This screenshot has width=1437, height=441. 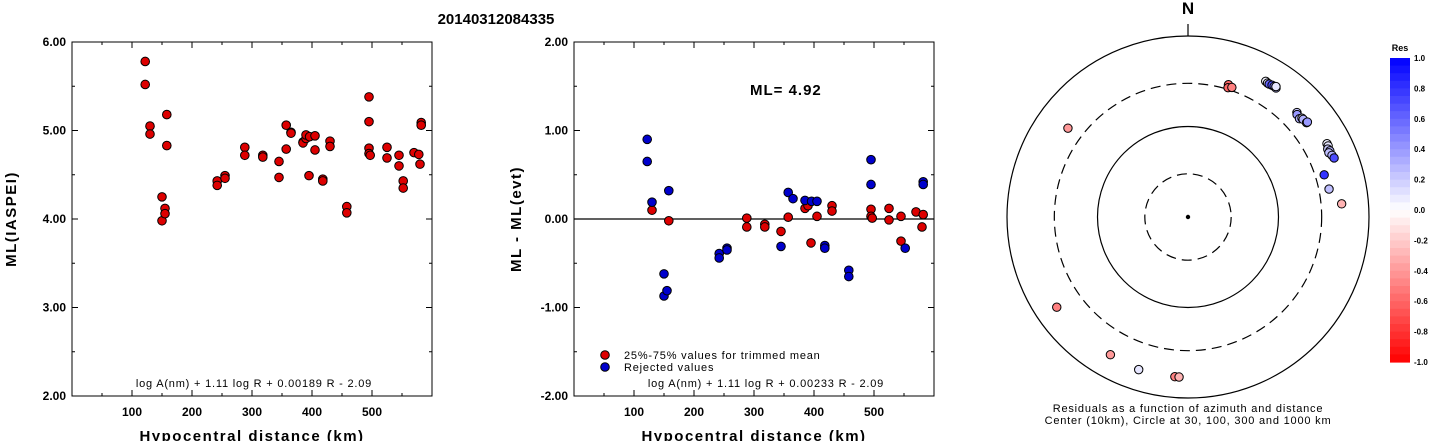 I want to click on colorbar-tick-label: -0.4, so click(x=1421, y=271).